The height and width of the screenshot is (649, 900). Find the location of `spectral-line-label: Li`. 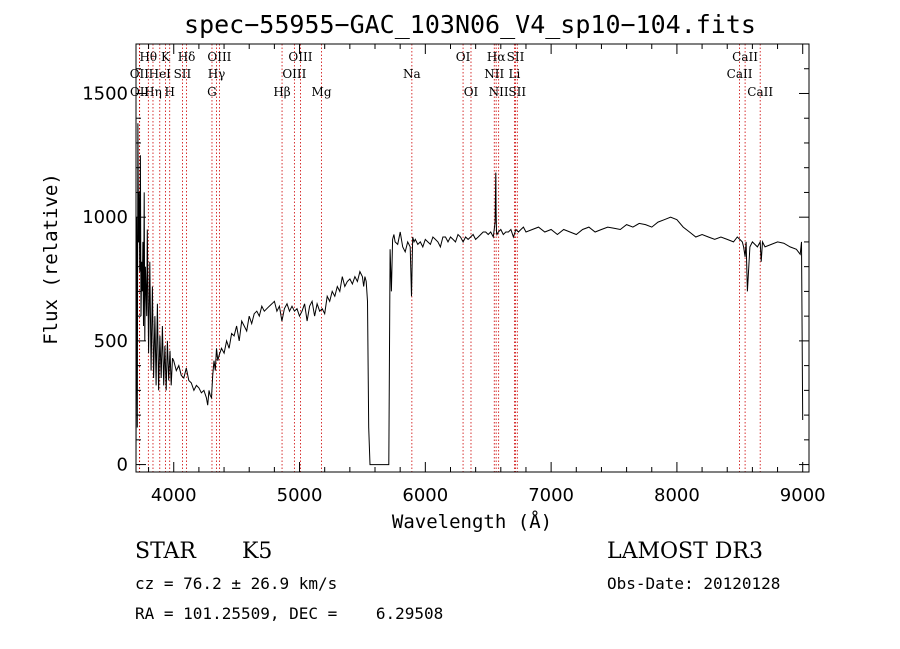

spectral-line-label: Li is located at coordinates (514, 74).